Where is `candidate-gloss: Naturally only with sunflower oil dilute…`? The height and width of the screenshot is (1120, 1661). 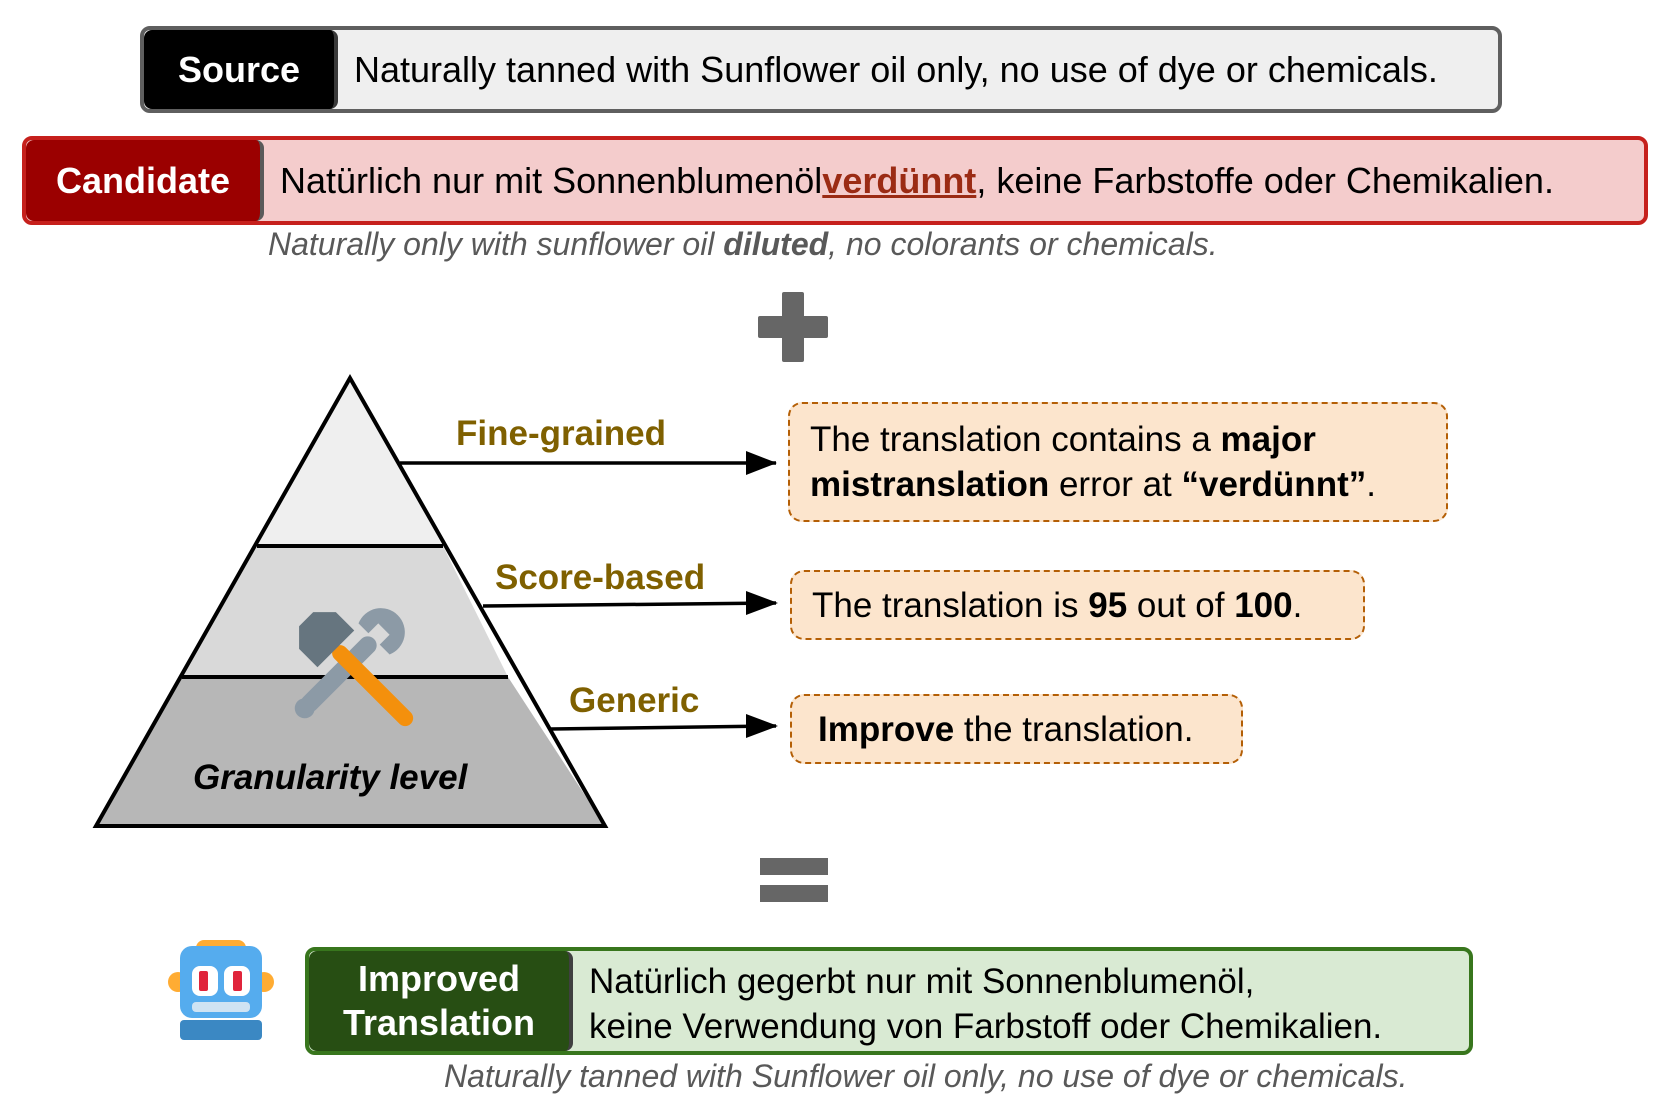 candidate-gloss: Naturally only with sunflower oil dilute… is located at coordinates (743, 244).